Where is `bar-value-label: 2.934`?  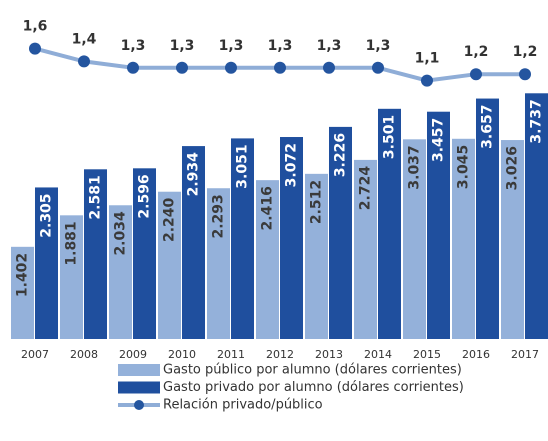 bar-value-label: 2.934 is located at coordinates (194, 174).